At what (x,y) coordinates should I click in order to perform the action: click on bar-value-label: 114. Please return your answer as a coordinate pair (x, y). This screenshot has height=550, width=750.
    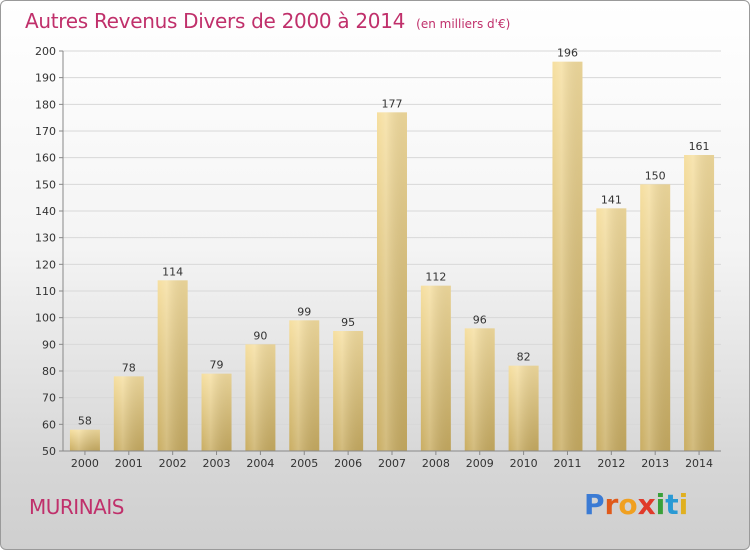
    Looking at the image, I should click on (172, 271).